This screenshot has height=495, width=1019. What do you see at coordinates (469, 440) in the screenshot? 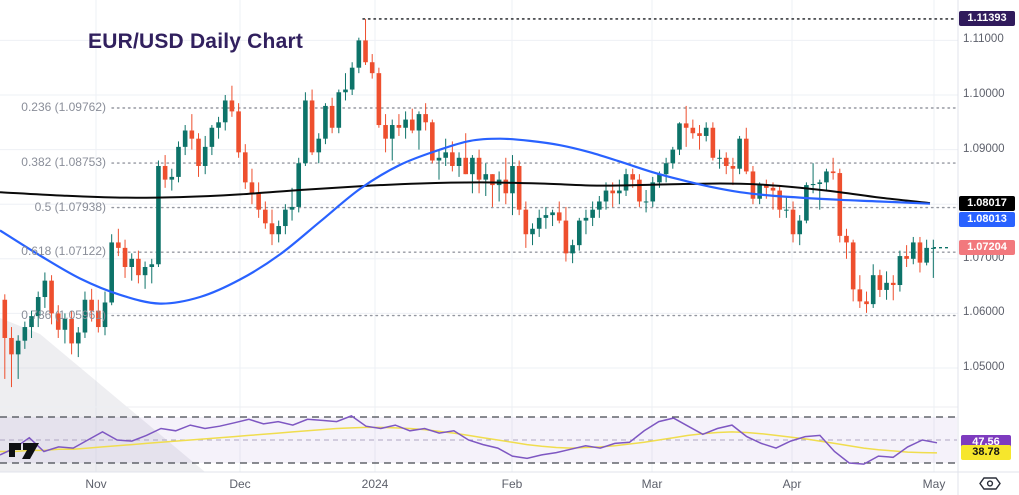
I see `rsi-signal-line` at bounding box center [469, 440].